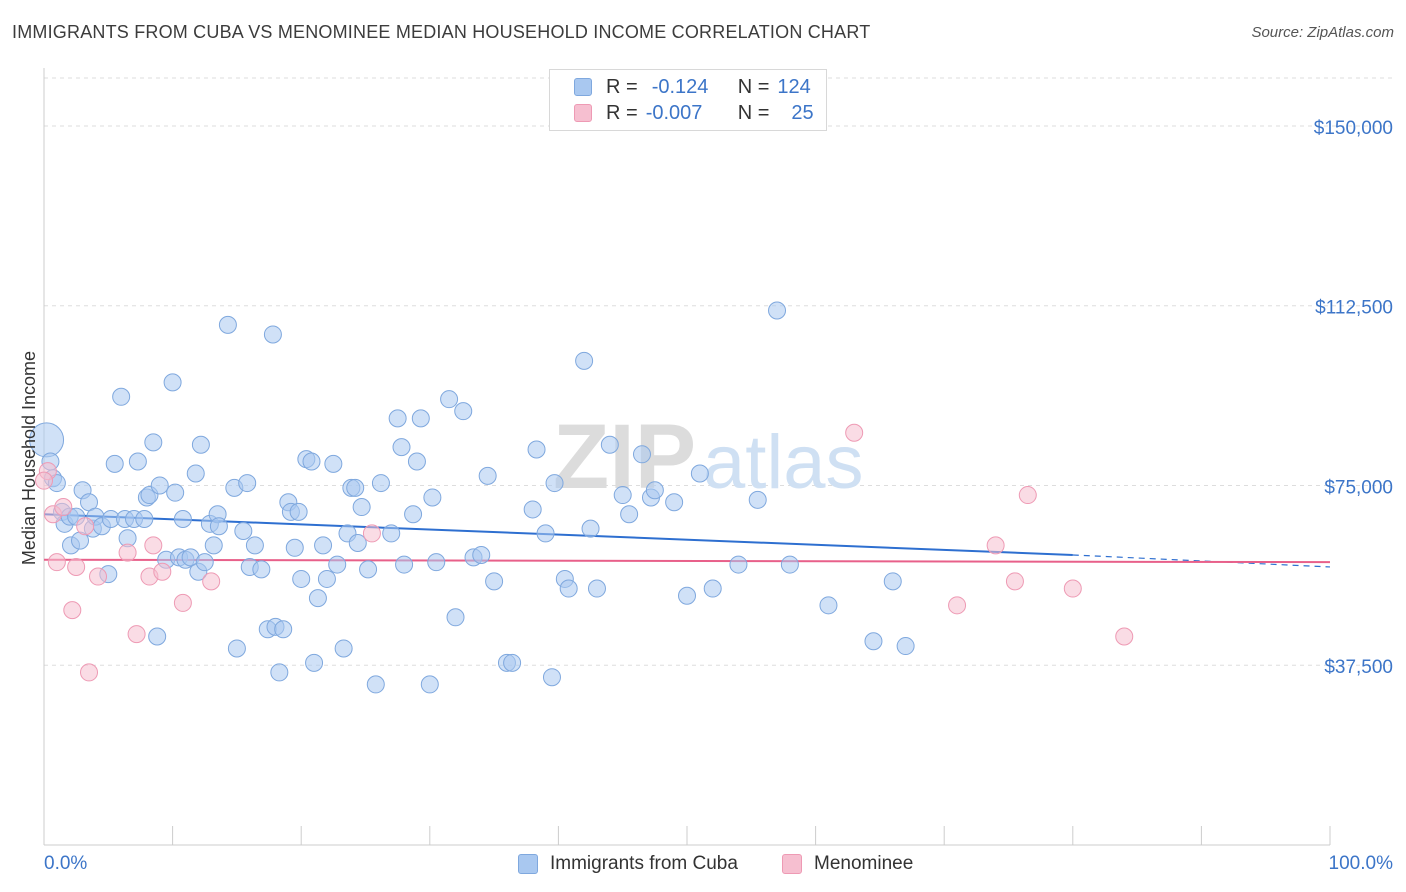 Image resolution: width=1406 pixels, height=892 pixels. What do you see at coordinates (674, 112) in the screenshot?
I see `legend-r-value: -0.007` at bounding box center [674, 112].